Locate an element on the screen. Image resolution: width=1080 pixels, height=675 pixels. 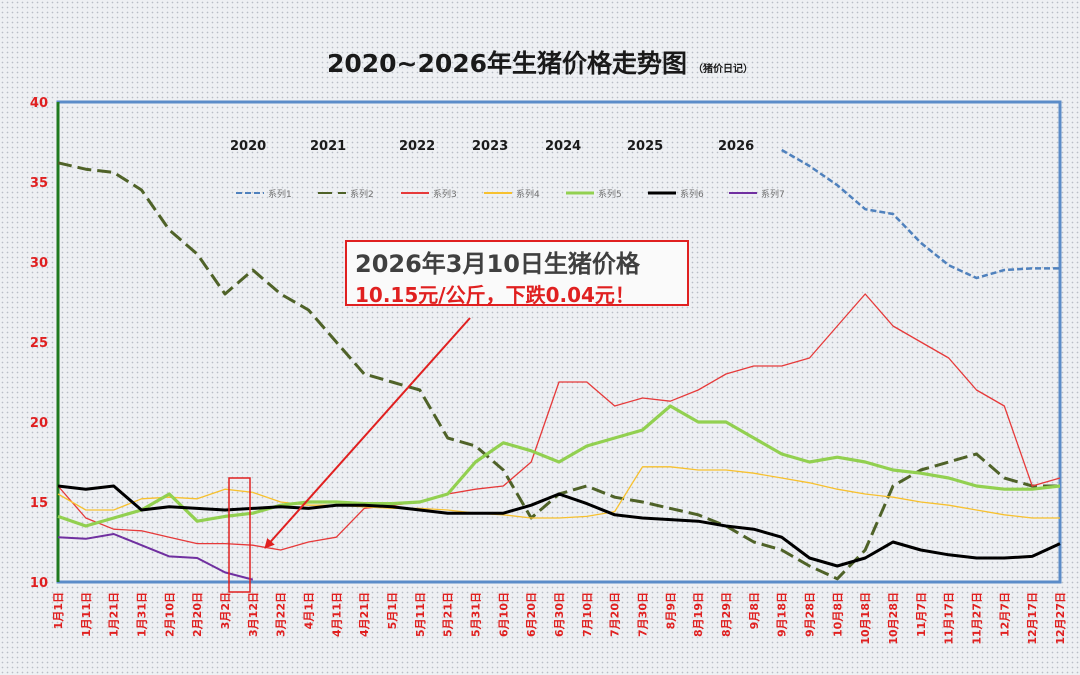
x-tick-label: 1月11日 is located at coordinates (86, 614).